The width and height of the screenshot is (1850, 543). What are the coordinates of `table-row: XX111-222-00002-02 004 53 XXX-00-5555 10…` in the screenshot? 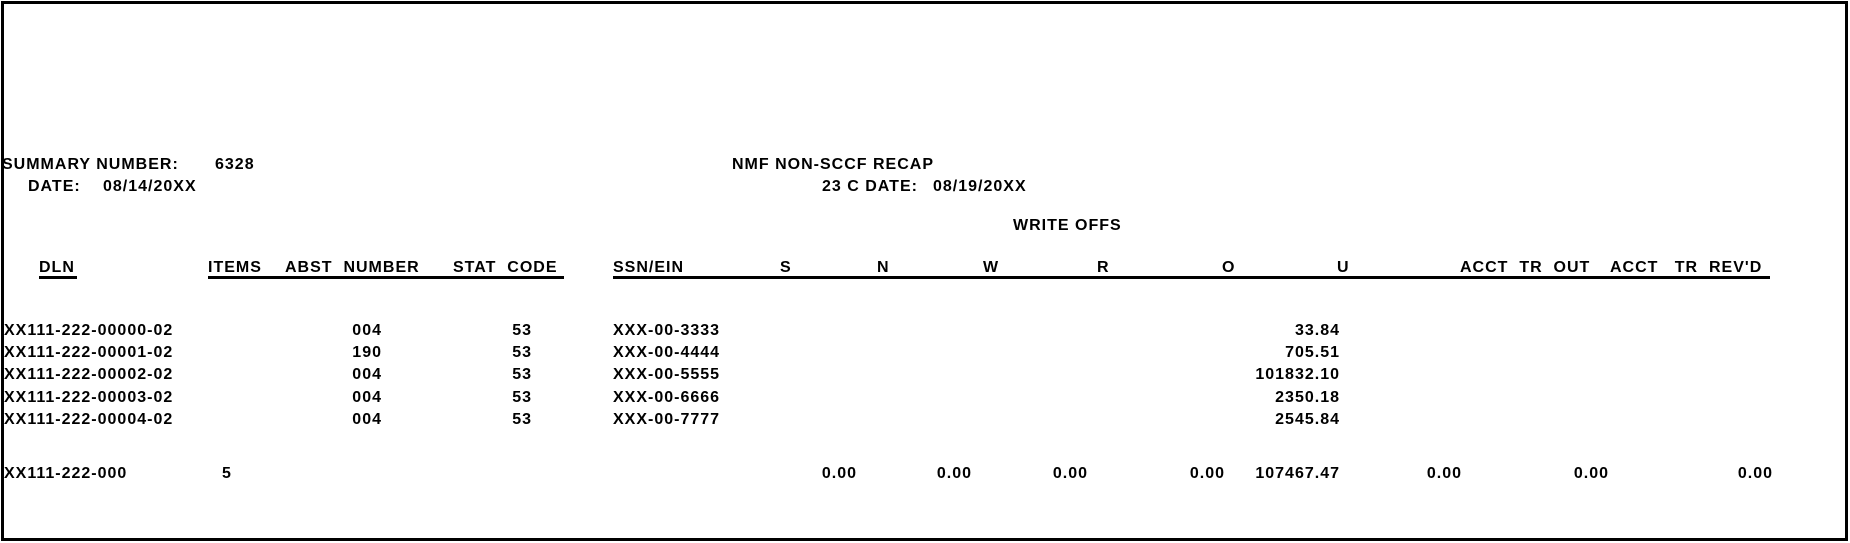 It's located at (925, 375).